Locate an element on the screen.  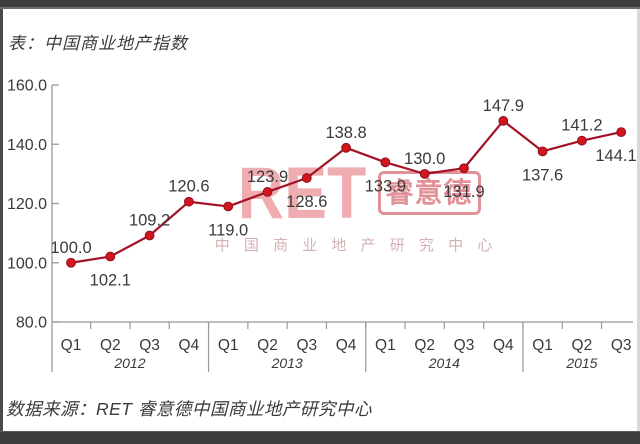
data-point-label: 137.6 is located at coordinates (542, 175).